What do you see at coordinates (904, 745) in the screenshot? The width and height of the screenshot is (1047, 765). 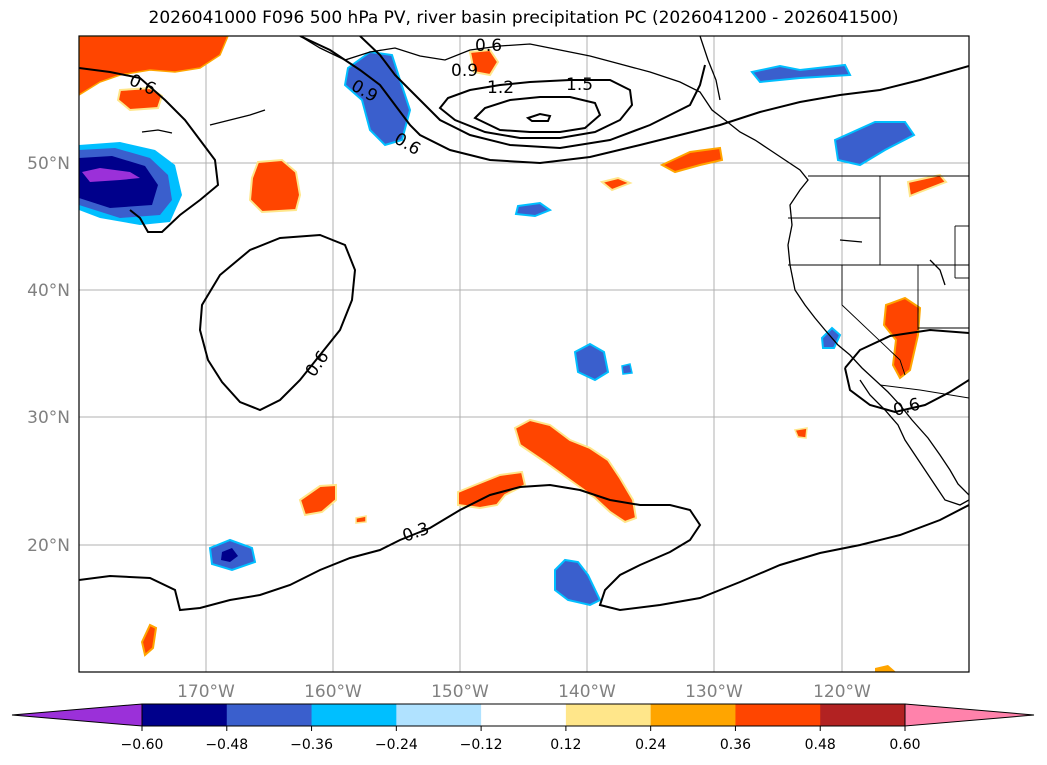 I see `colorbar-tick-label: 0.60` at bounding box center [904, 745].